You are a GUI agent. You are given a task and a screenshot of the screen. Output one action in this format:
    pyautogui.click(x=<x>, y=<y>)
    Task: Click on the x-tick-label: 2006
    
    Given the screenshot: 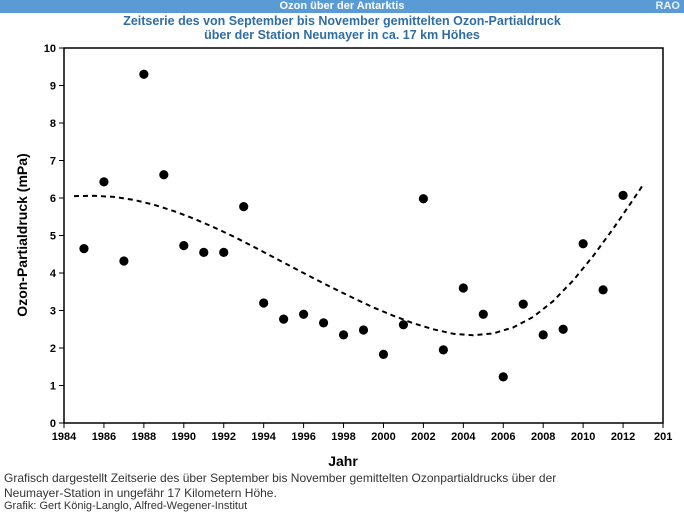 What is the action you would take?
    pyautogui.click(x=503, y=437)
    